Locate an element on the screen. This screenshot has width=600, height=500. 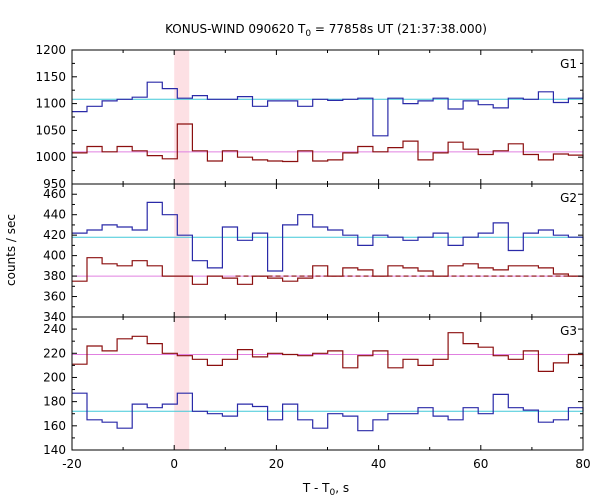
x-tick-label: 60 is located at coordinates (480, 464).